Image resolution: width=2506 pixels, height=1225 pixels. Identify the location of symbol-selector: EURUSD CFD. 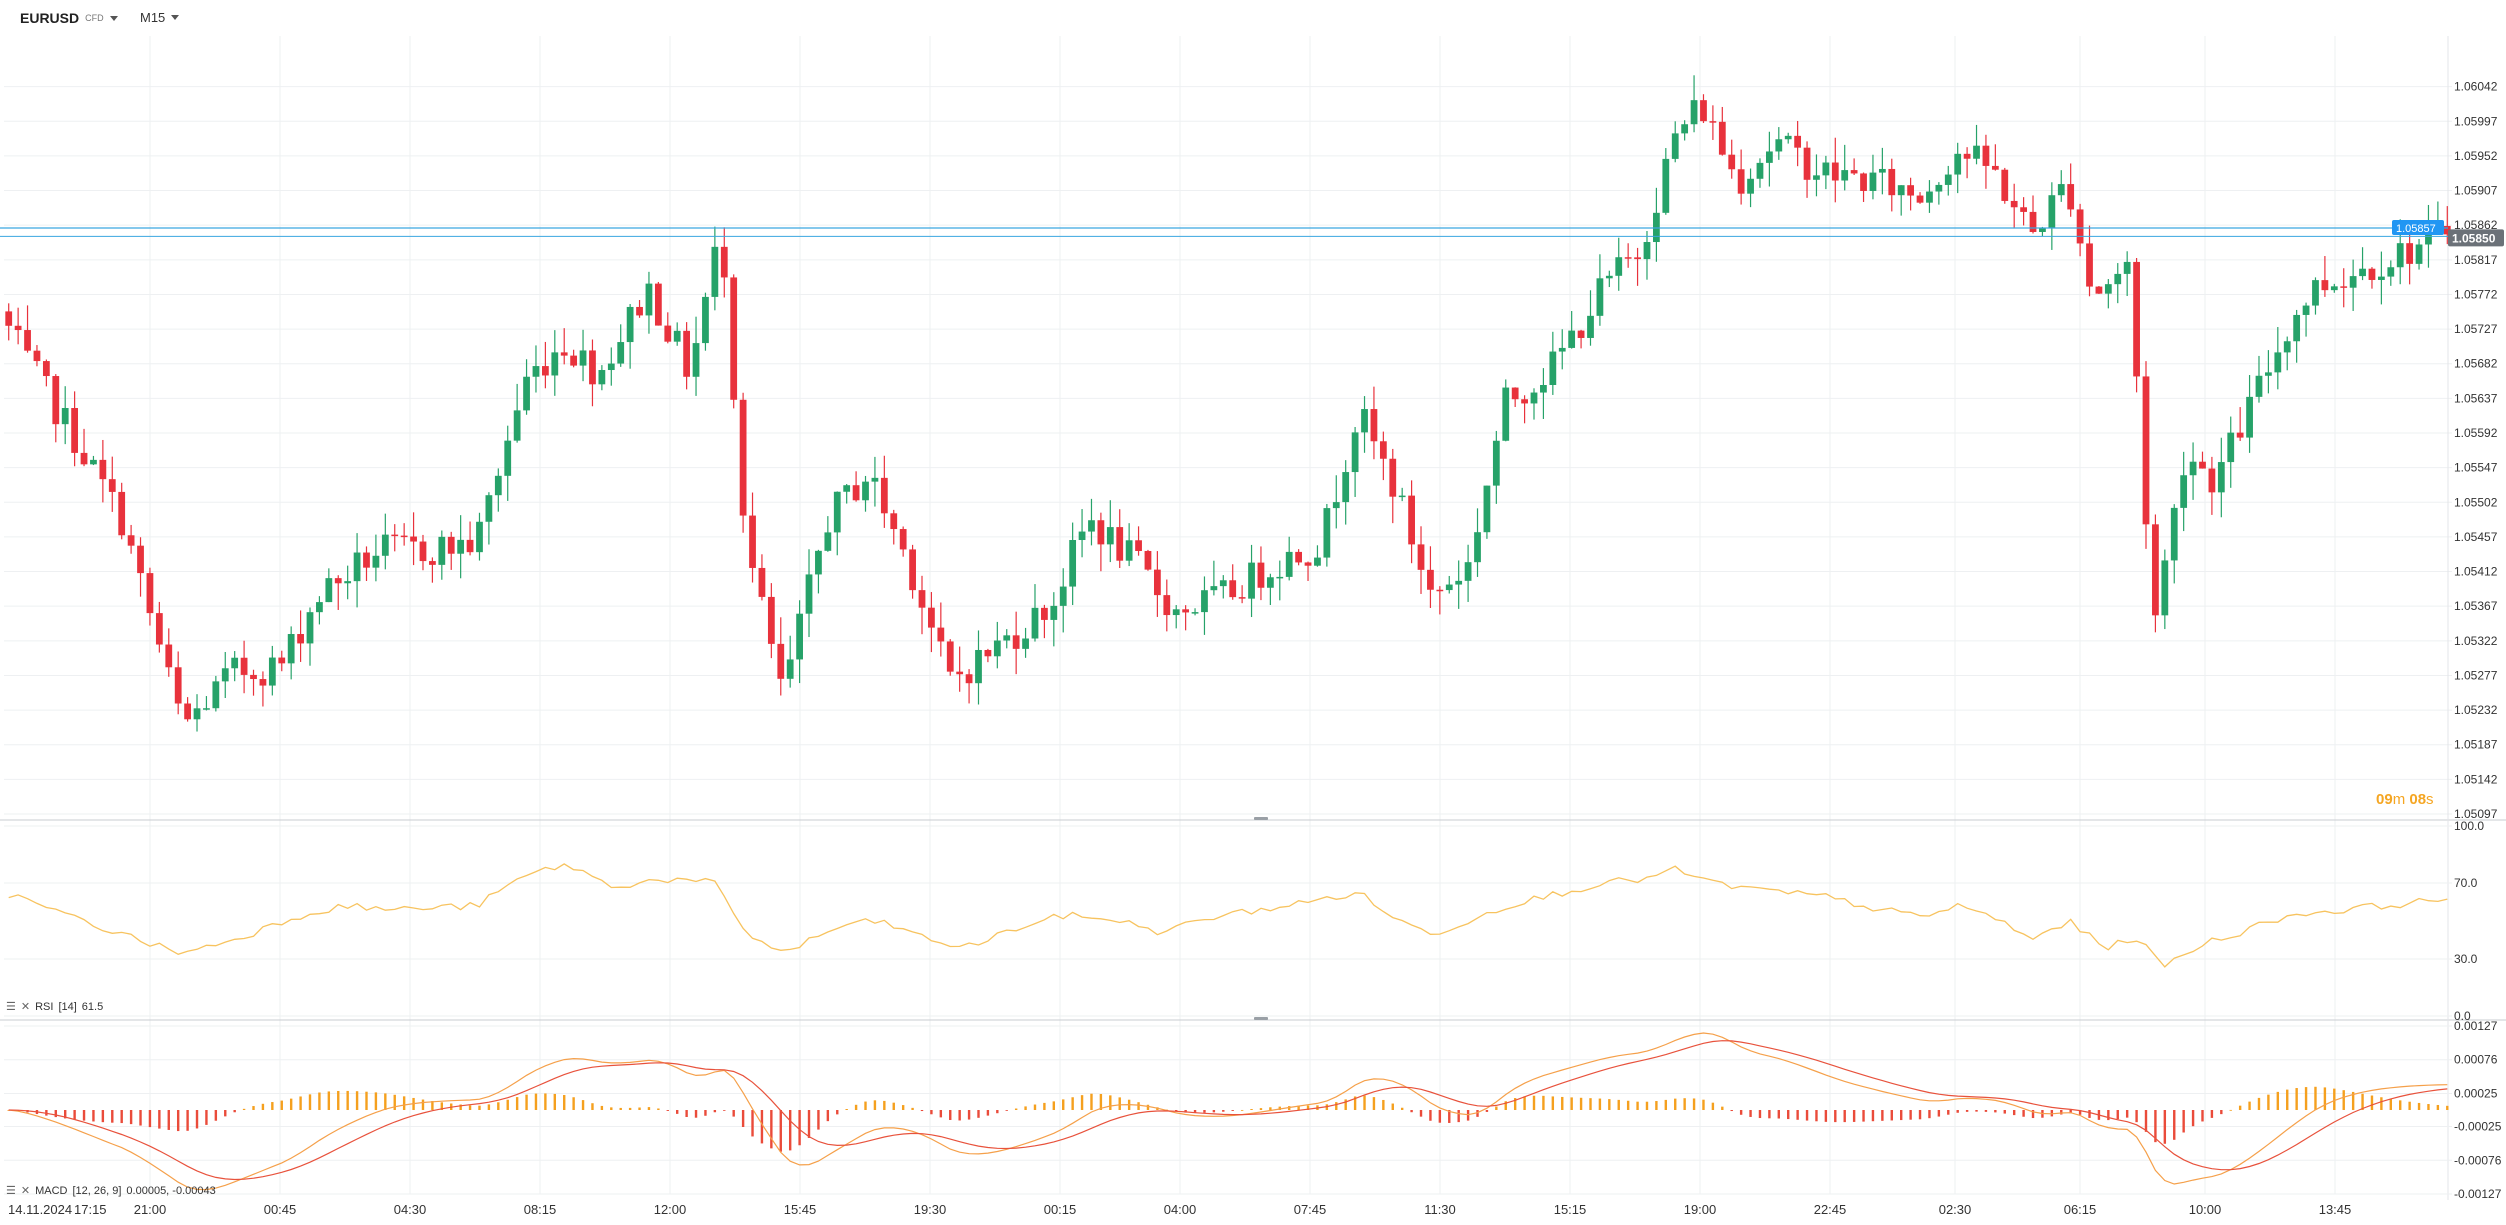
(69, 18).